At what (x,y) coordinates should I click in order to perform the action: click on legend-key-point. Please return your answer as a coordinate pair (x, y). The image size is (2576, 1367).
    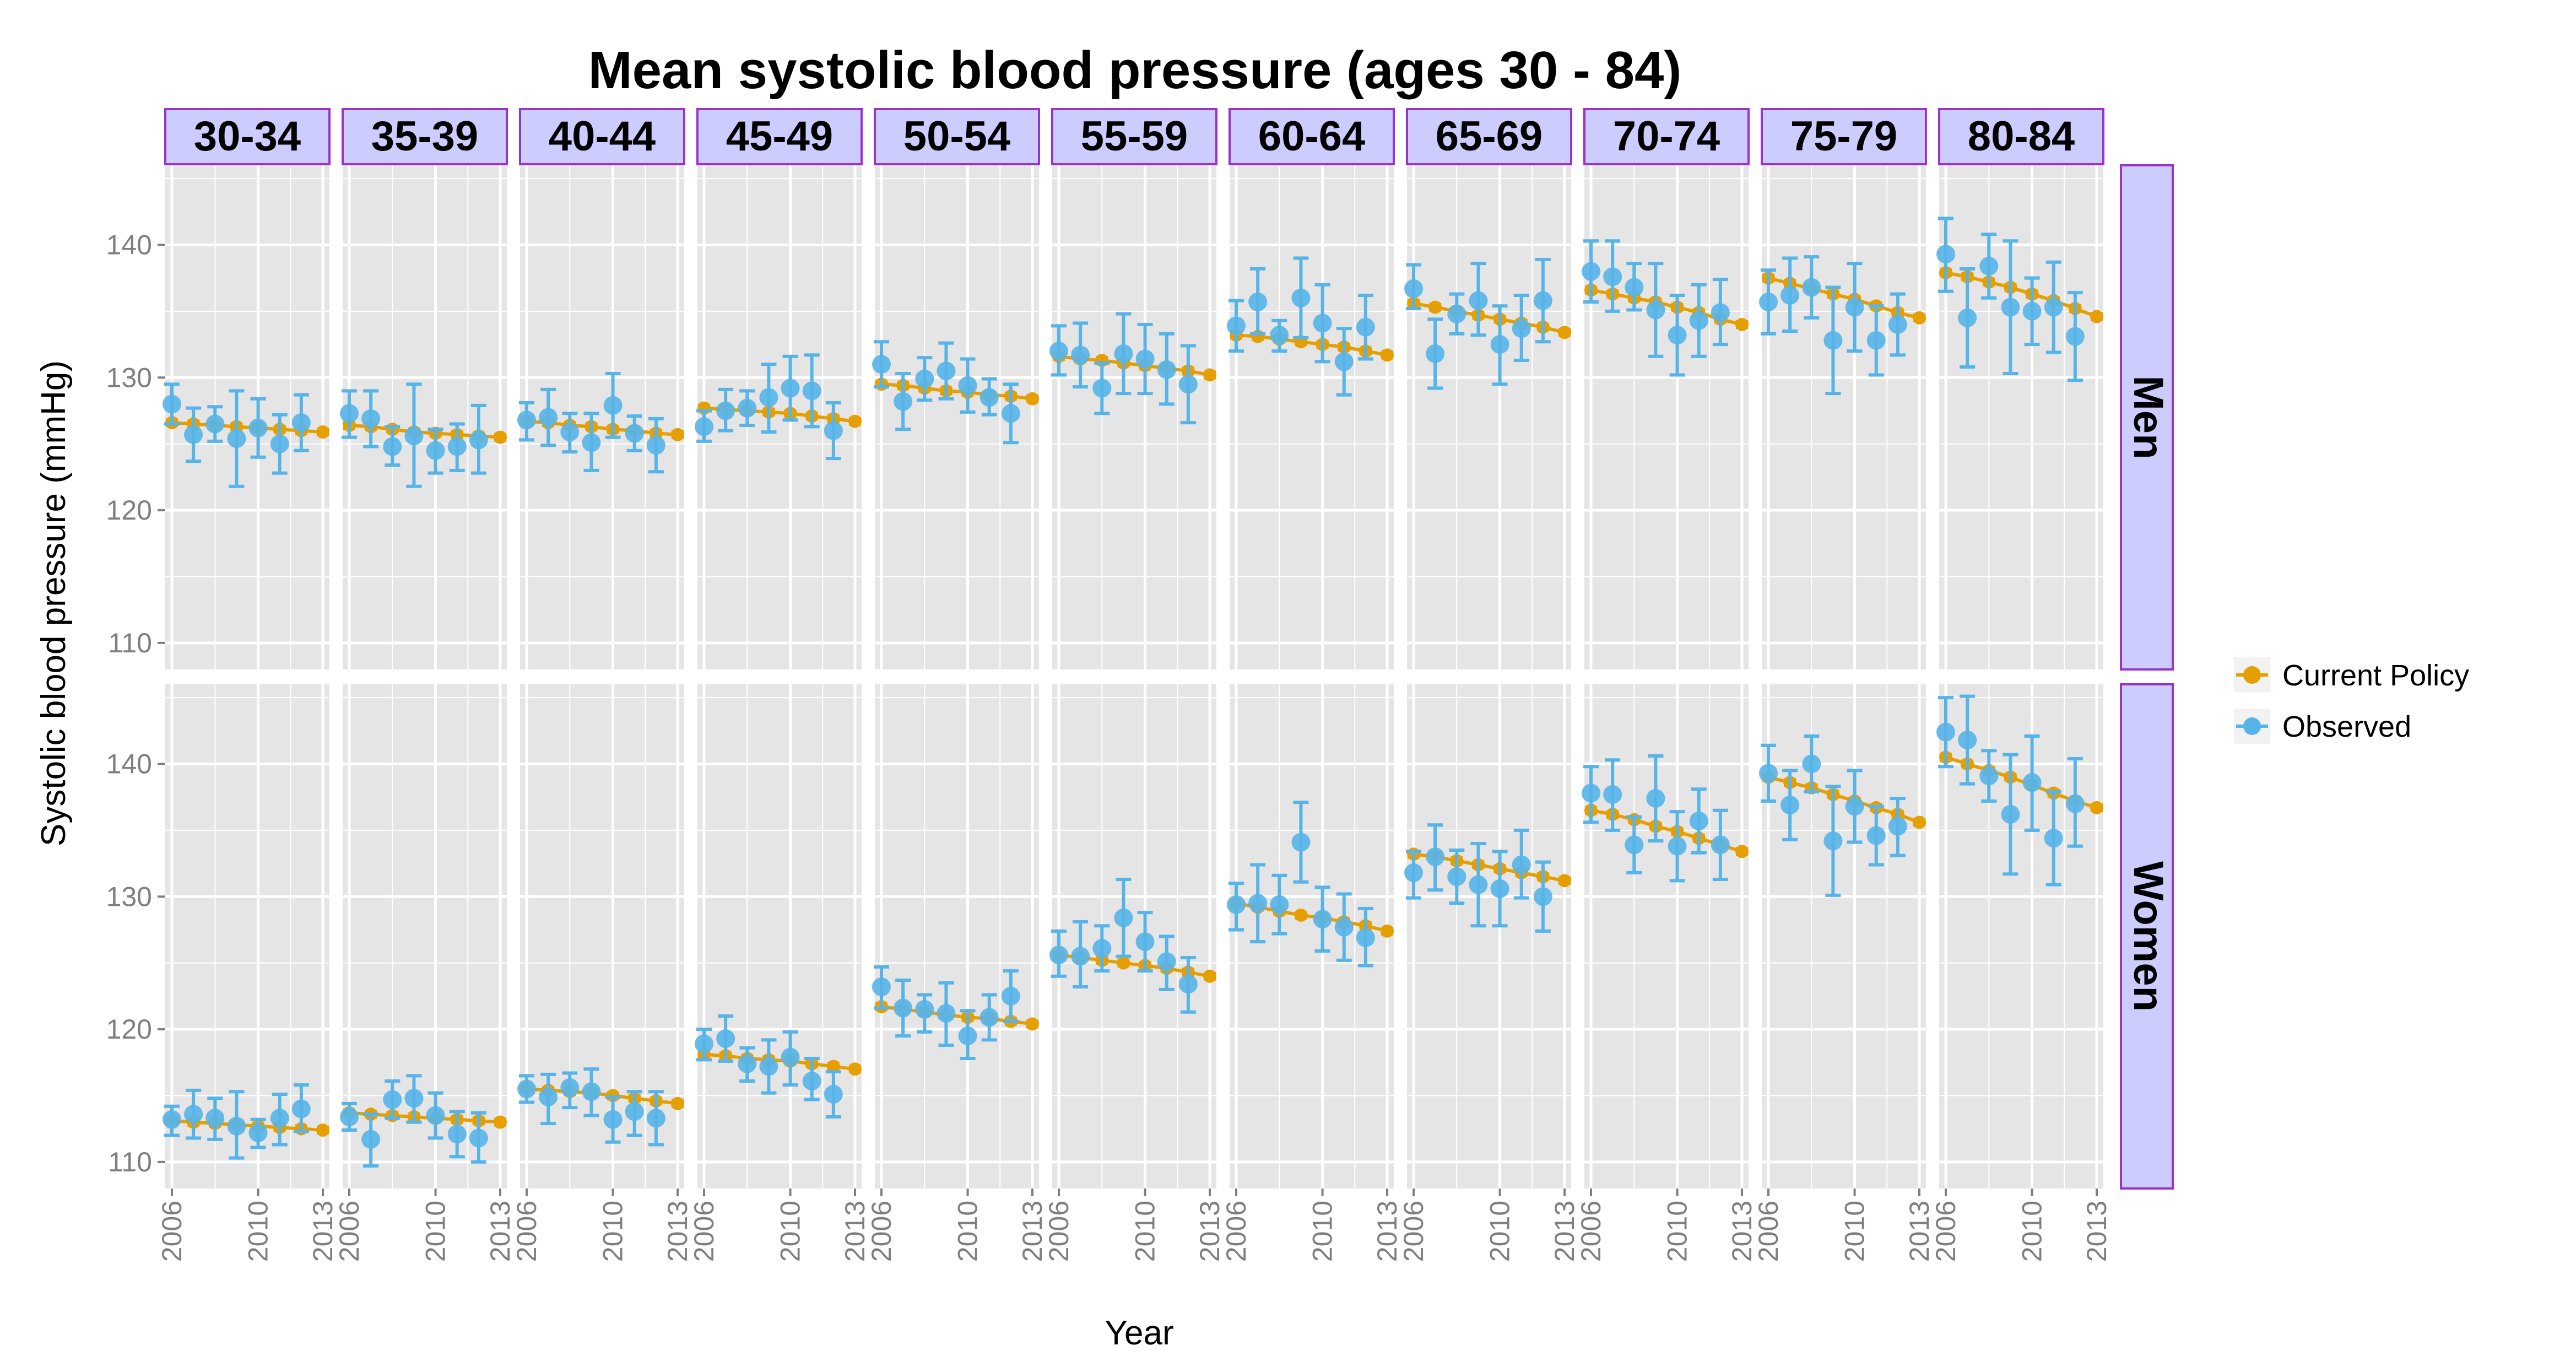
    Looking at the image, I should click on (2252, 726).